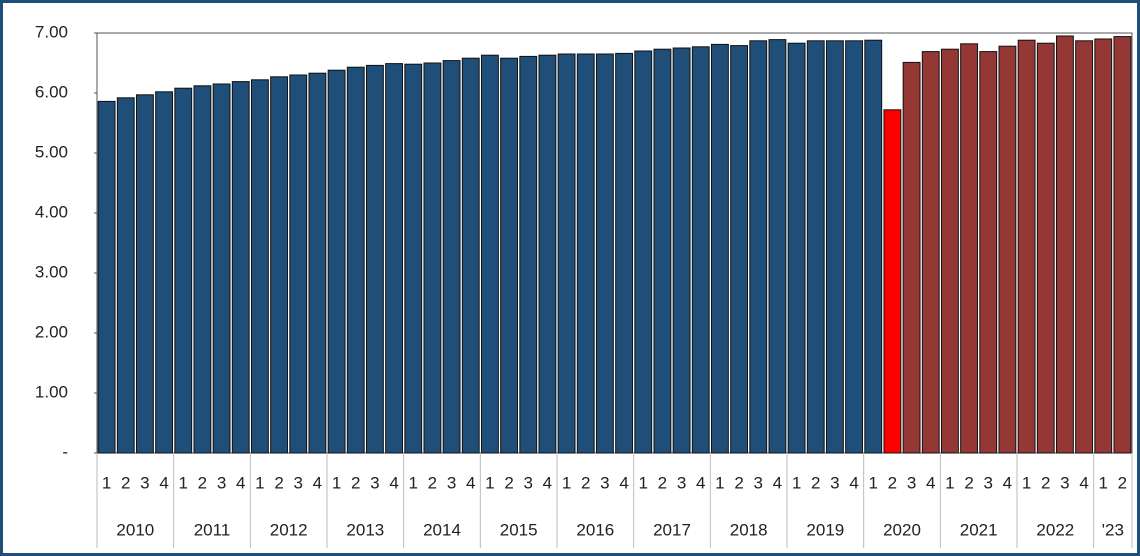 This screenshot has width=1140, height=556. I want to click on x-group-label: 2011, so click(212, 529).